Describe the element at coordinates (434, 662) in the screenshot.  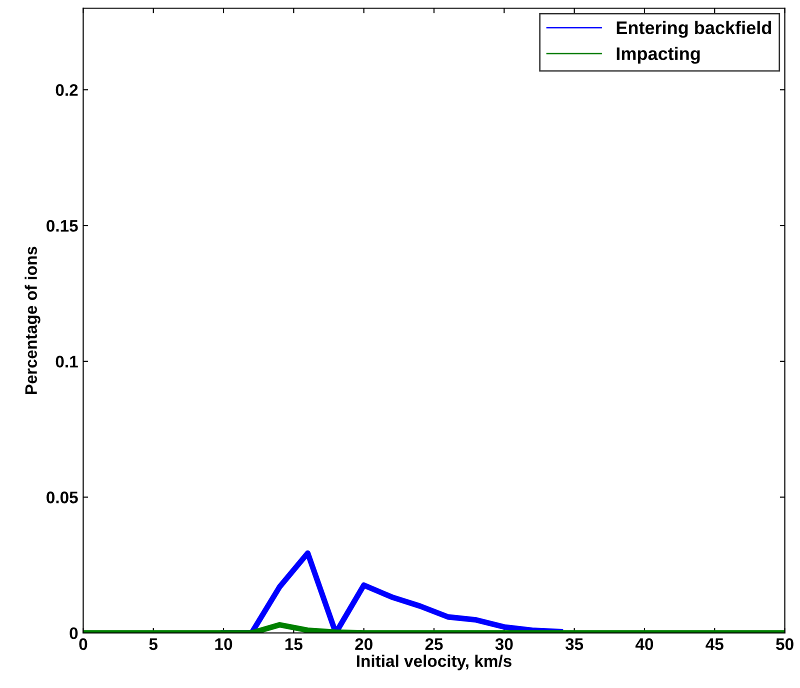
I see `x-axis-title: Initial velocity, km/s` at that location.